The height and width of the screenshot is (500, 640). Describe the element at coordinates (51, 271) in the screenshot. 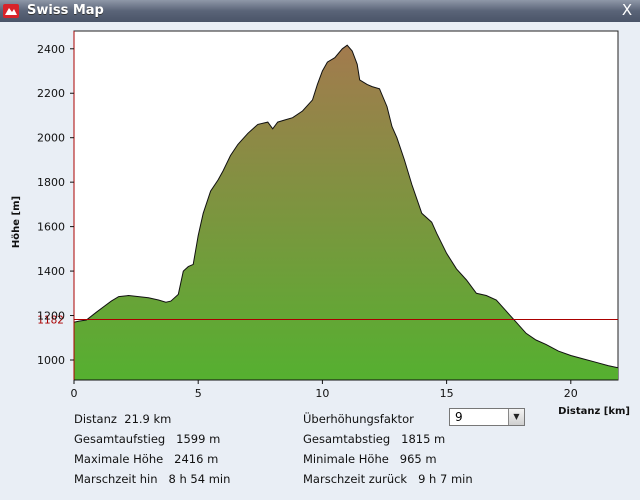

I see `y-tick-label: 1400` at that location.